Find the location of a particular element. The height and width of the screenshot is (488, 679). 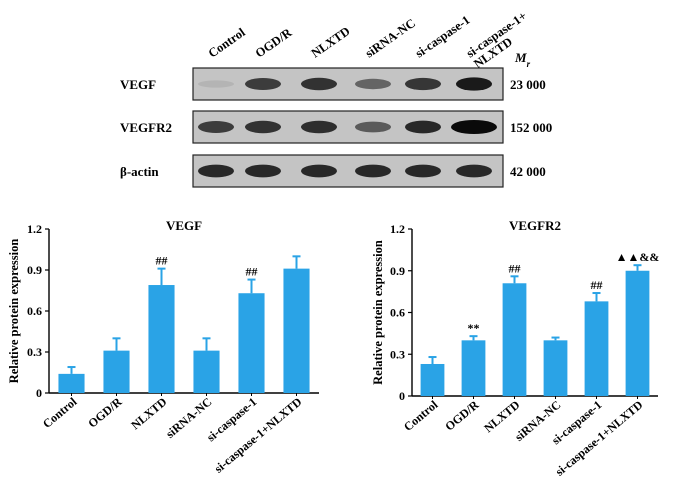

blot-row-label: VEGF is located at coordinates (138, 84).